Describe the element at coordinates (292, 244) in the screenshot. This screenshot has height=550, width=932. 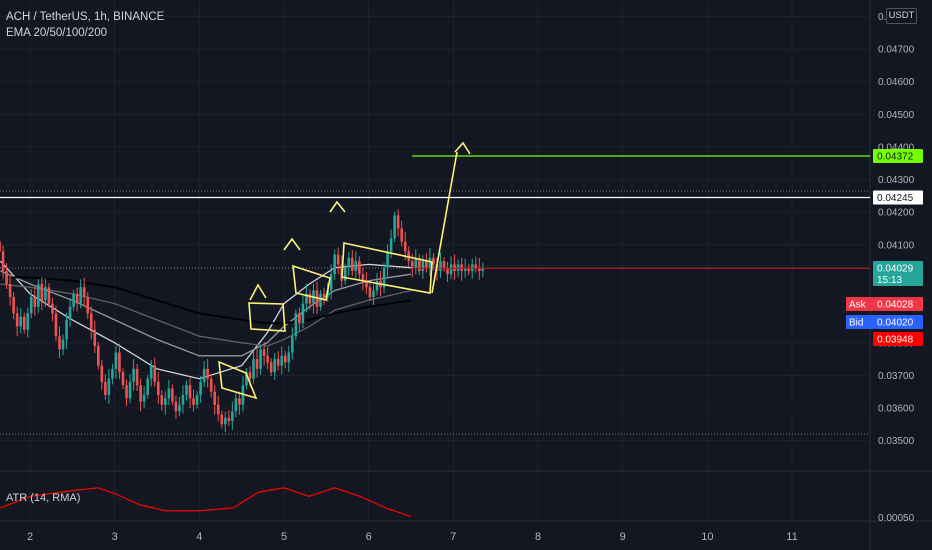
I see `annotation-arrow-head` at that location.